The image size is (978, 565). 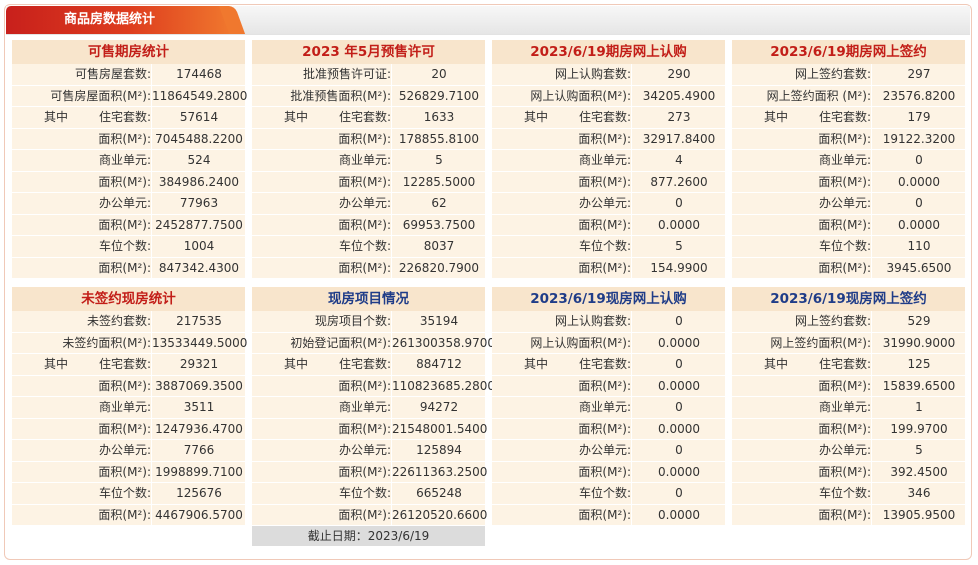 I want to click on stat-row: 商业单元: 94272, so click(x=368, y=408).